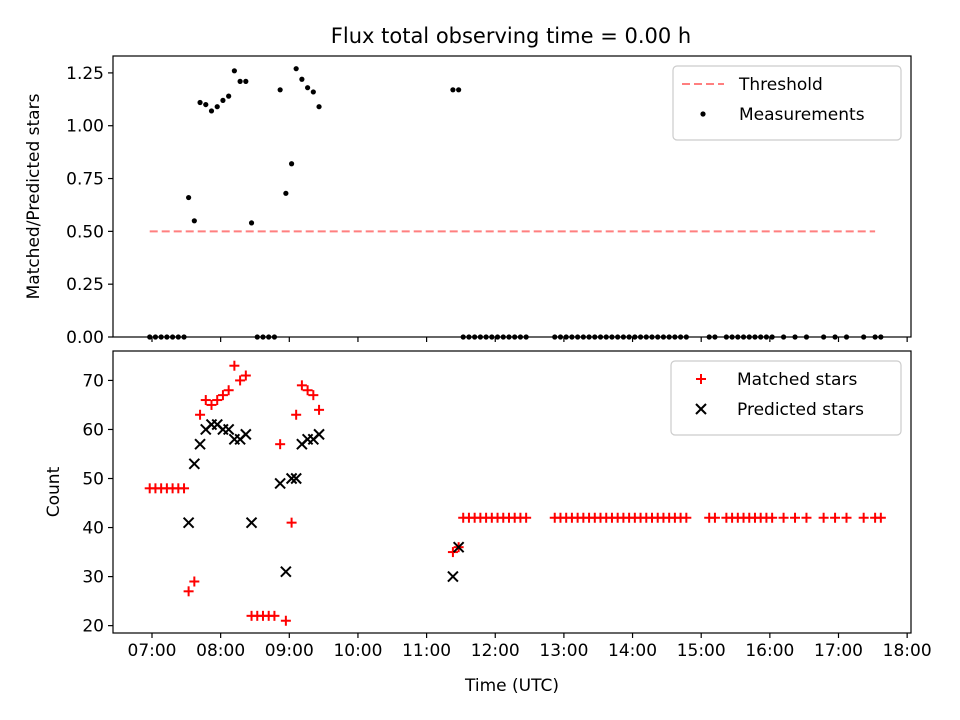 The image size is (960, 720). I want to click on legend-box, so click(786, 398).